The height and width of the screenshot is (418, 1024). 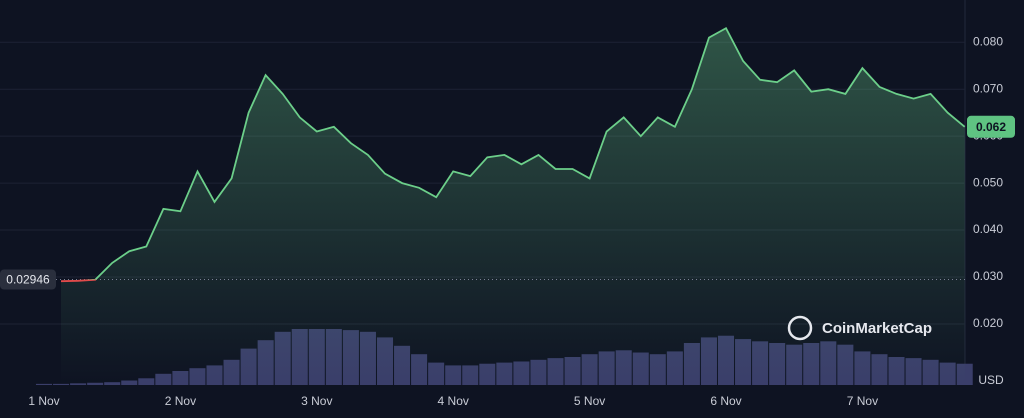 What do you see at coordinates (316, 401) in the screenshot?
I see `x-tick-label: 3 Nov` at bounding box center [316, 401].